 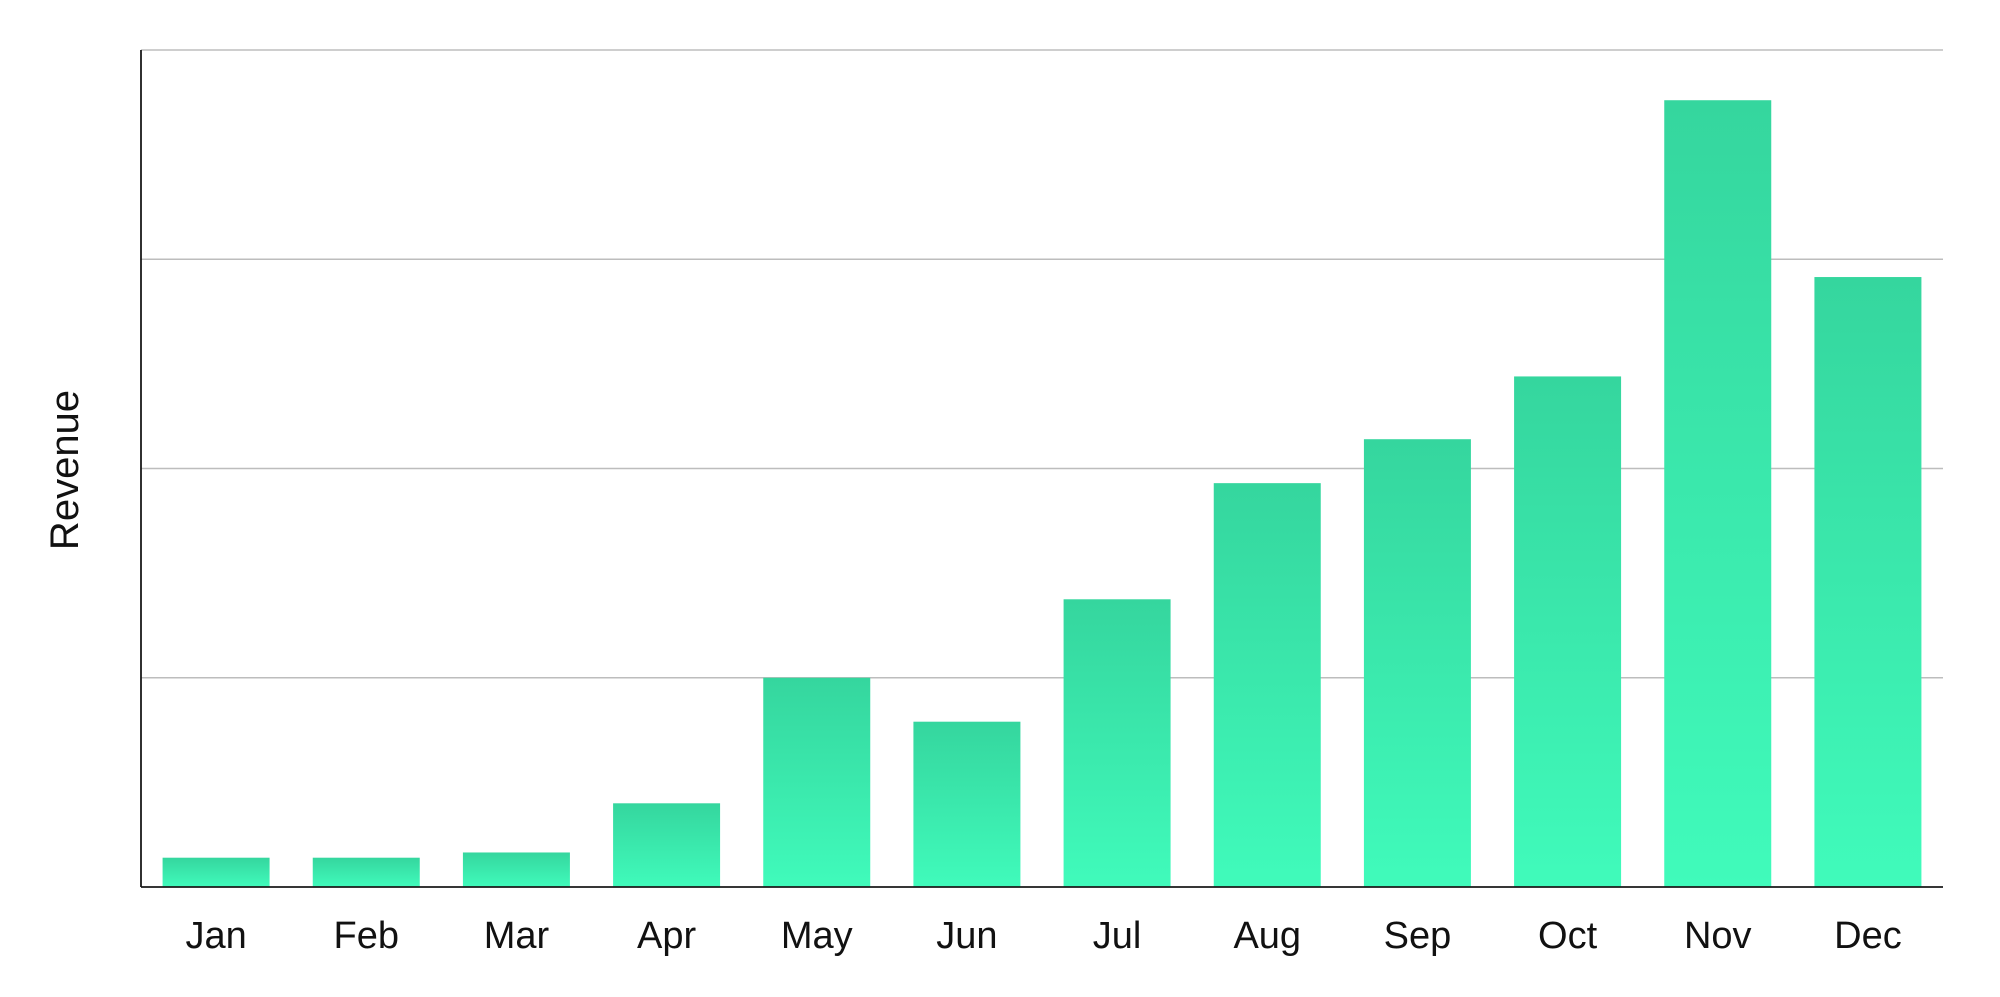 What do you see at coordinates (1868, 936) in the screenshot?
I see `x-tick-label-dec: Dec` at bounding box center [1868, 936].